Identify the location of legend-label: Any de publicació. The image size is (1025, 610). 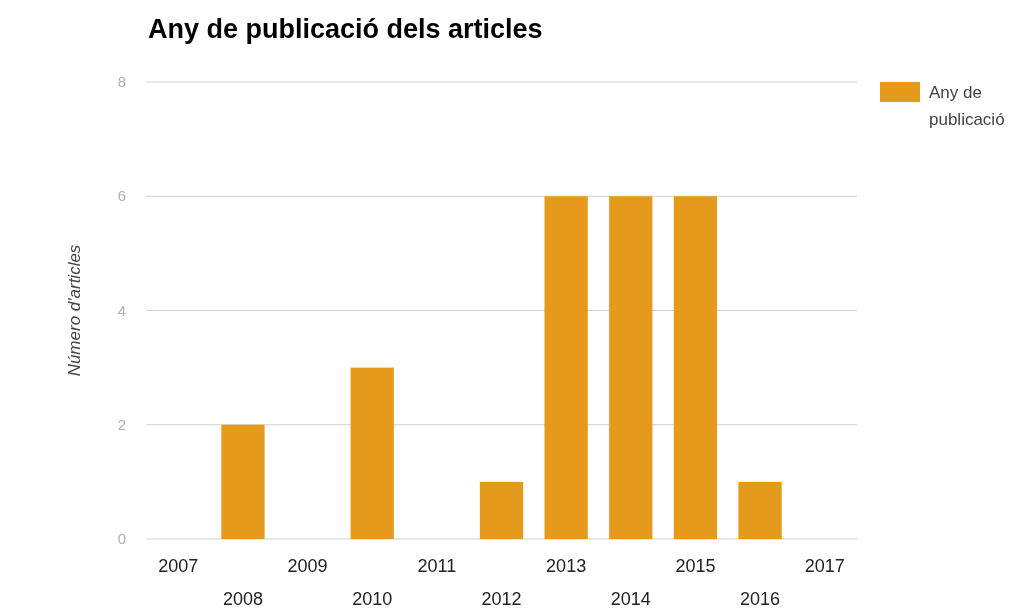
(967, 106).